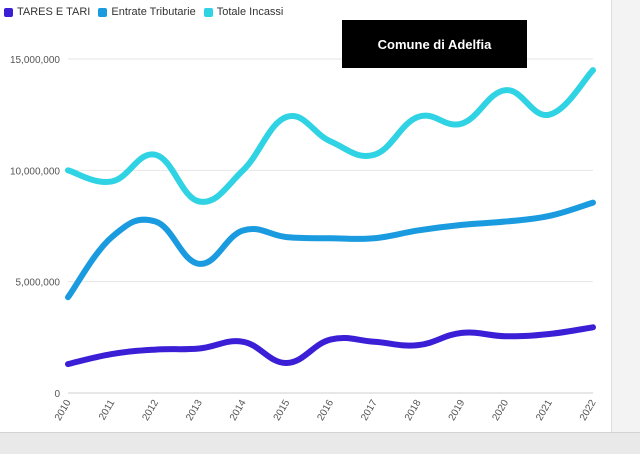 The image size is (640, 454). Describe the element at coordinates (238, 410) in the screenshot. I see `x-tick-label: 2014` at that location.